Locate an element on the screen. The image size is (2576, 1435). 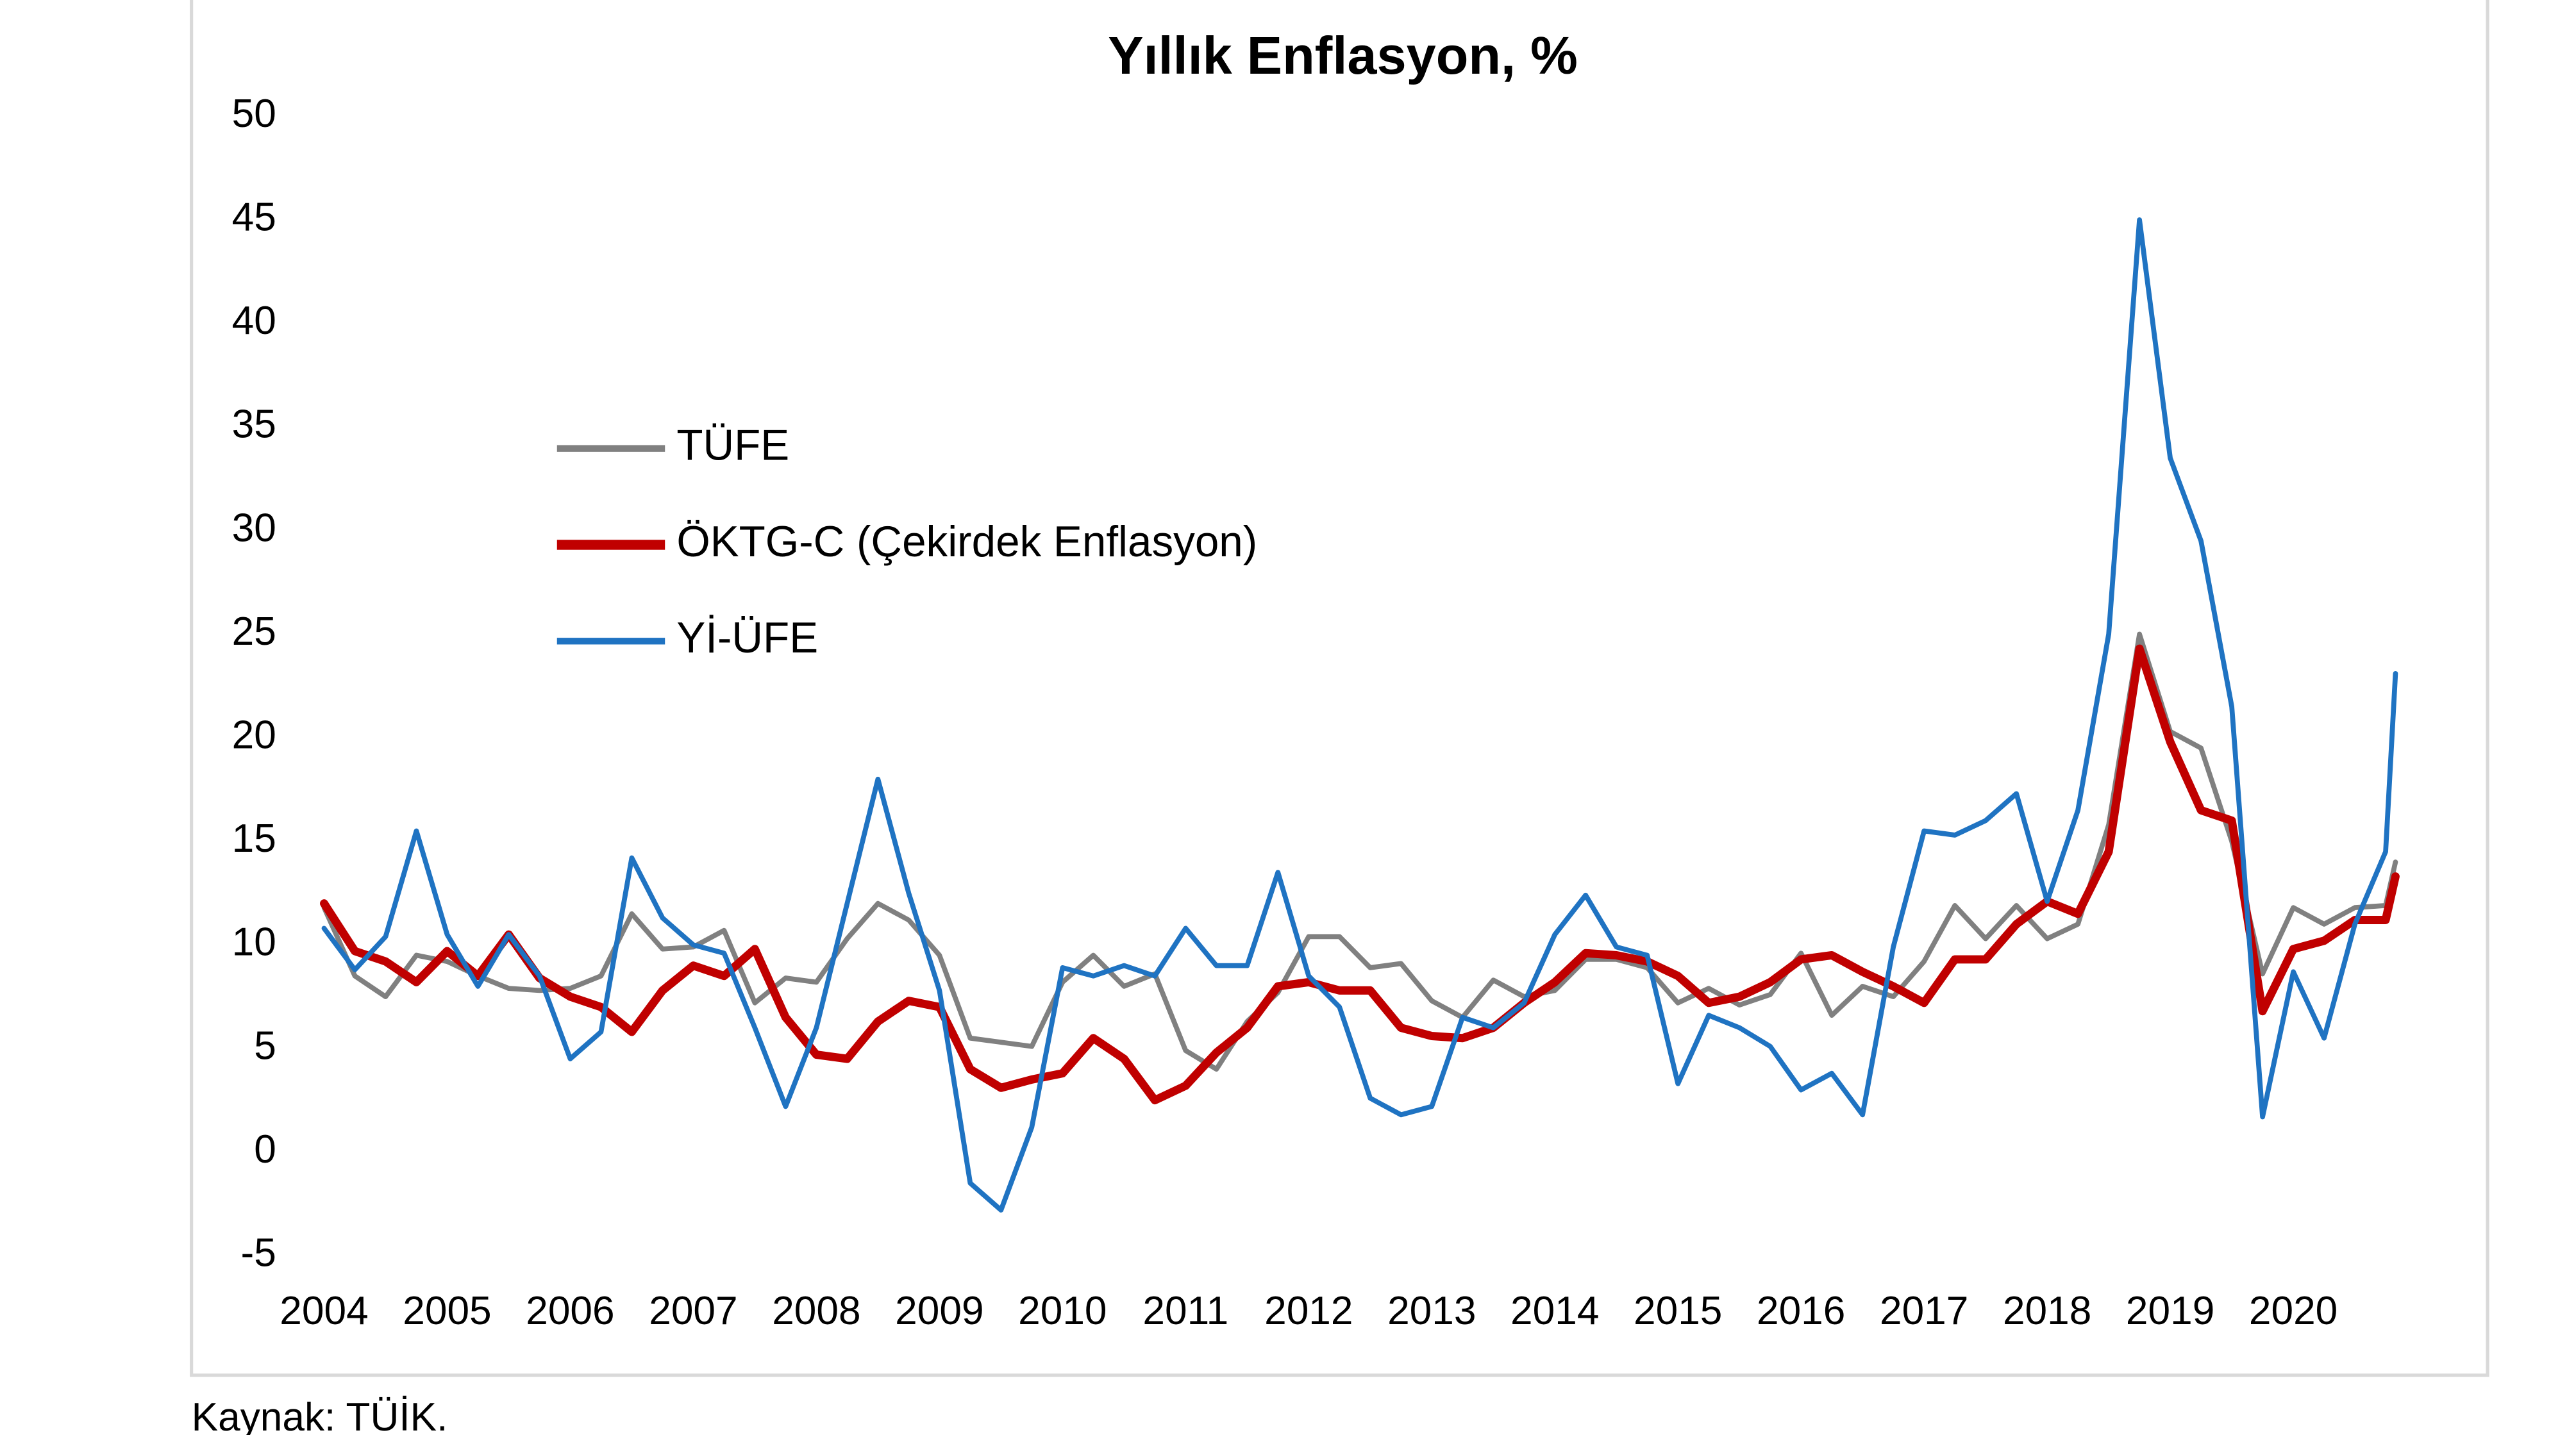
y-tick-label: 40 is located at coordinates (254, 321).